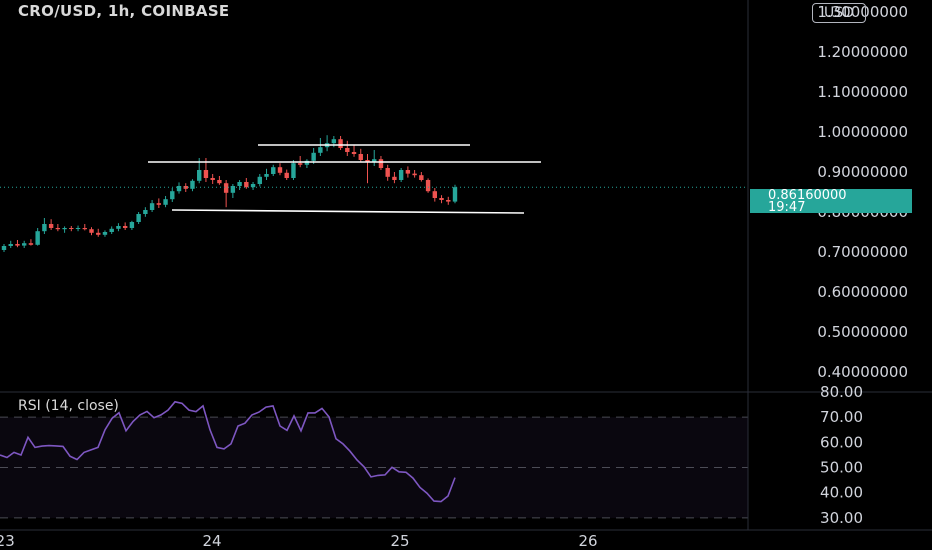 This screenshot has width=932, height=550. Describe the element at coordinates (862, 252) in the screenshot. I see `price-tick-label: 0.70000000` at that location.